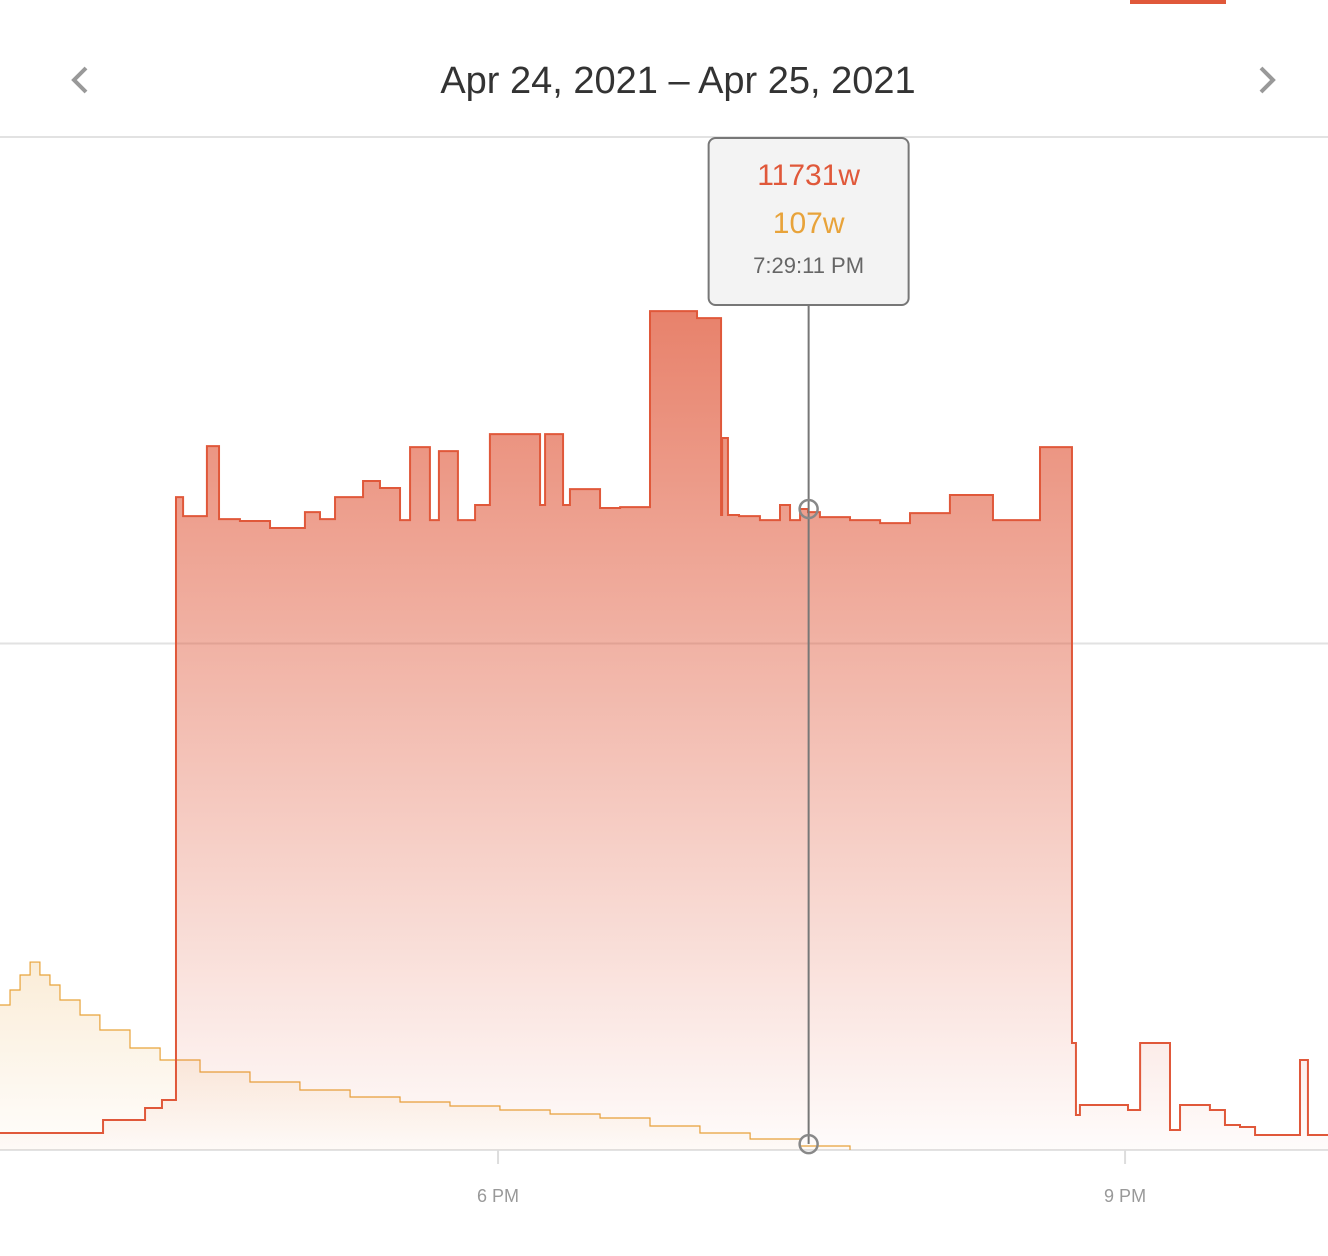 The height and width of the screenshot is (1256, 1328). I want to click on date-range: Apr 24, 2021 – Apr 25, 2021, so click(677, 81).